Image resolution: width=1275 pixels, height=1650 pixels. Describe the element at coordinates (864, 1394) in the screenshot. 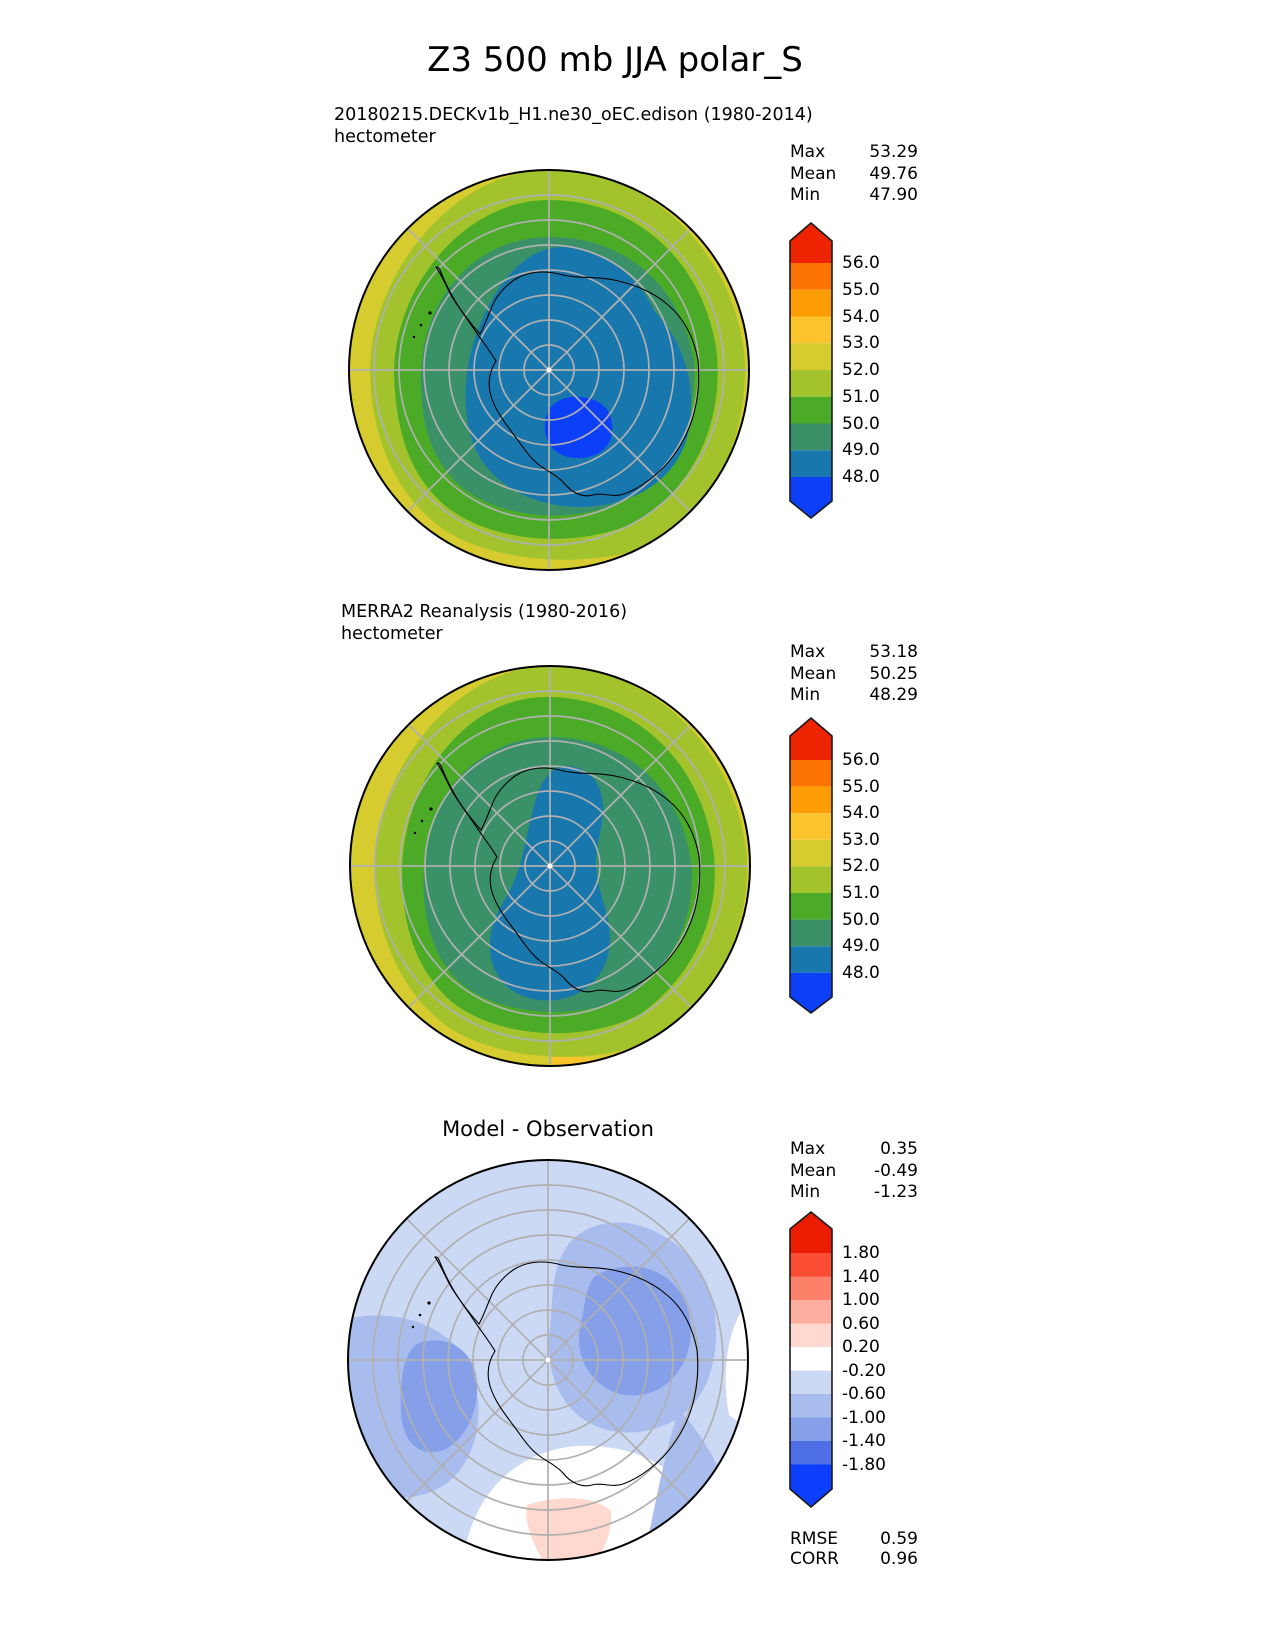

I see `colorbar-tick-label: -0.60` at that location.